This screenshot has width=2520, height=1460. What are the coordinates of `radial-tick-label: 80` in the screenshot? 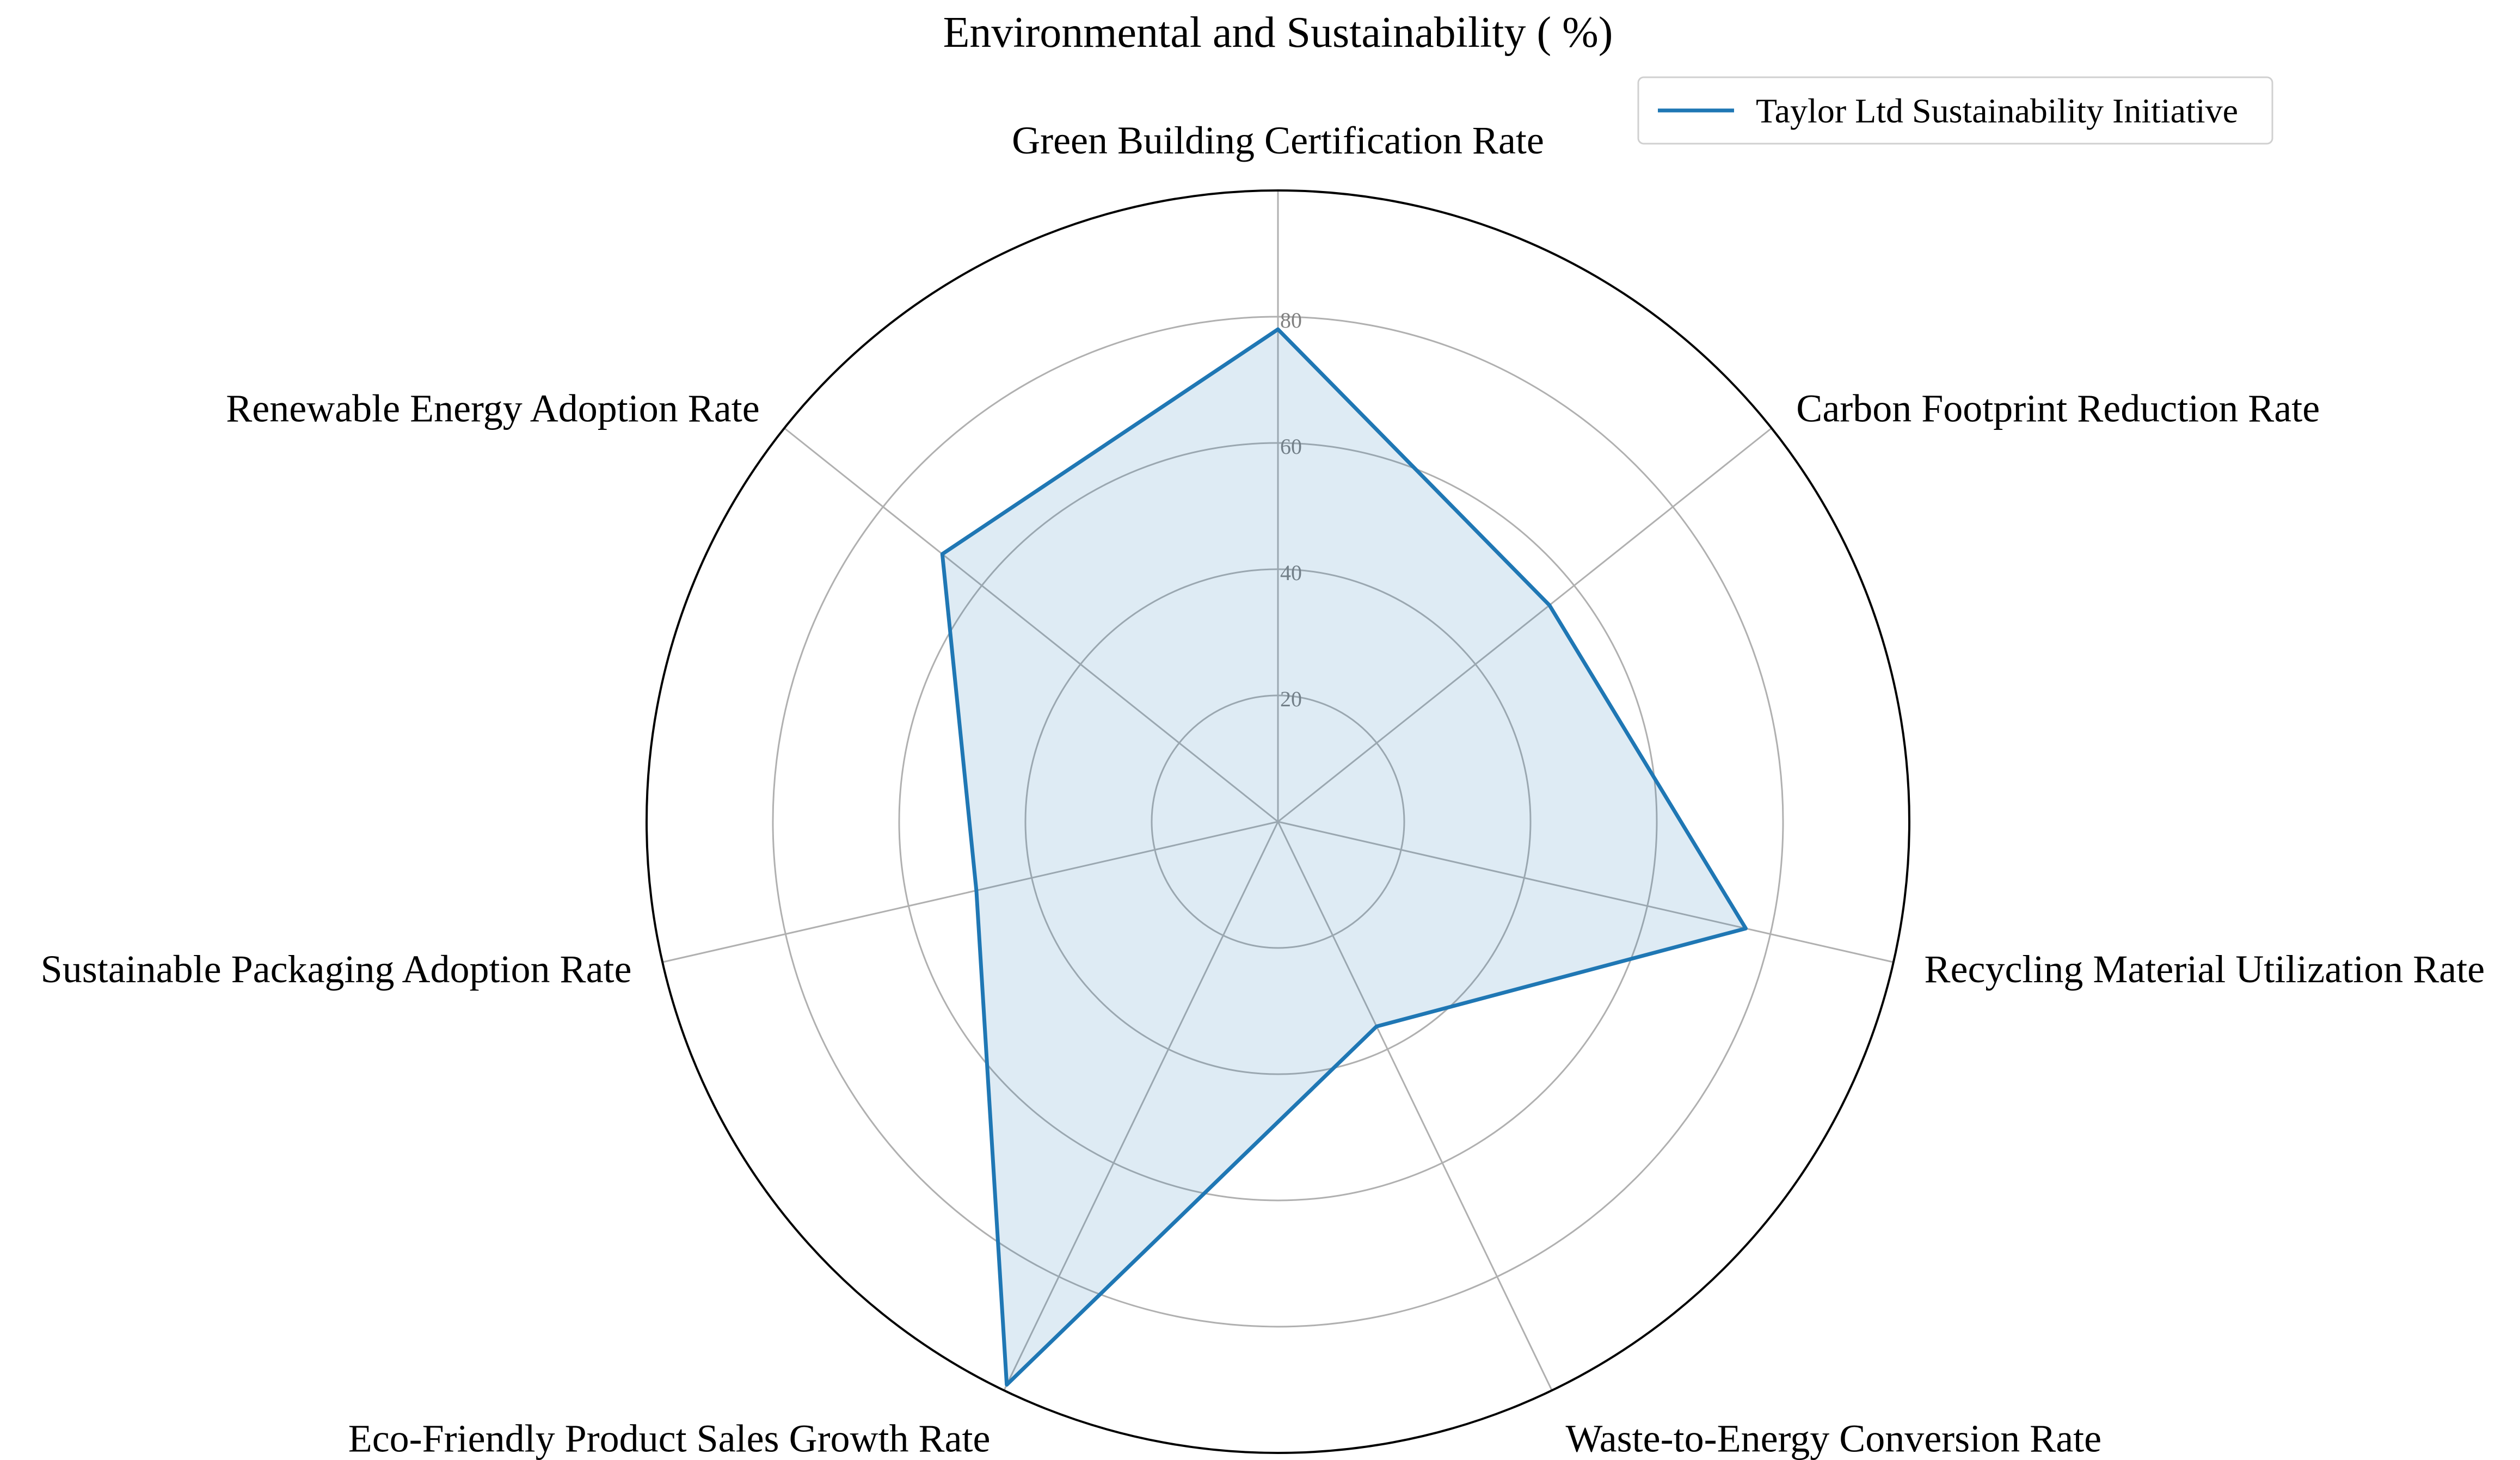 It's located at (1291, 320).